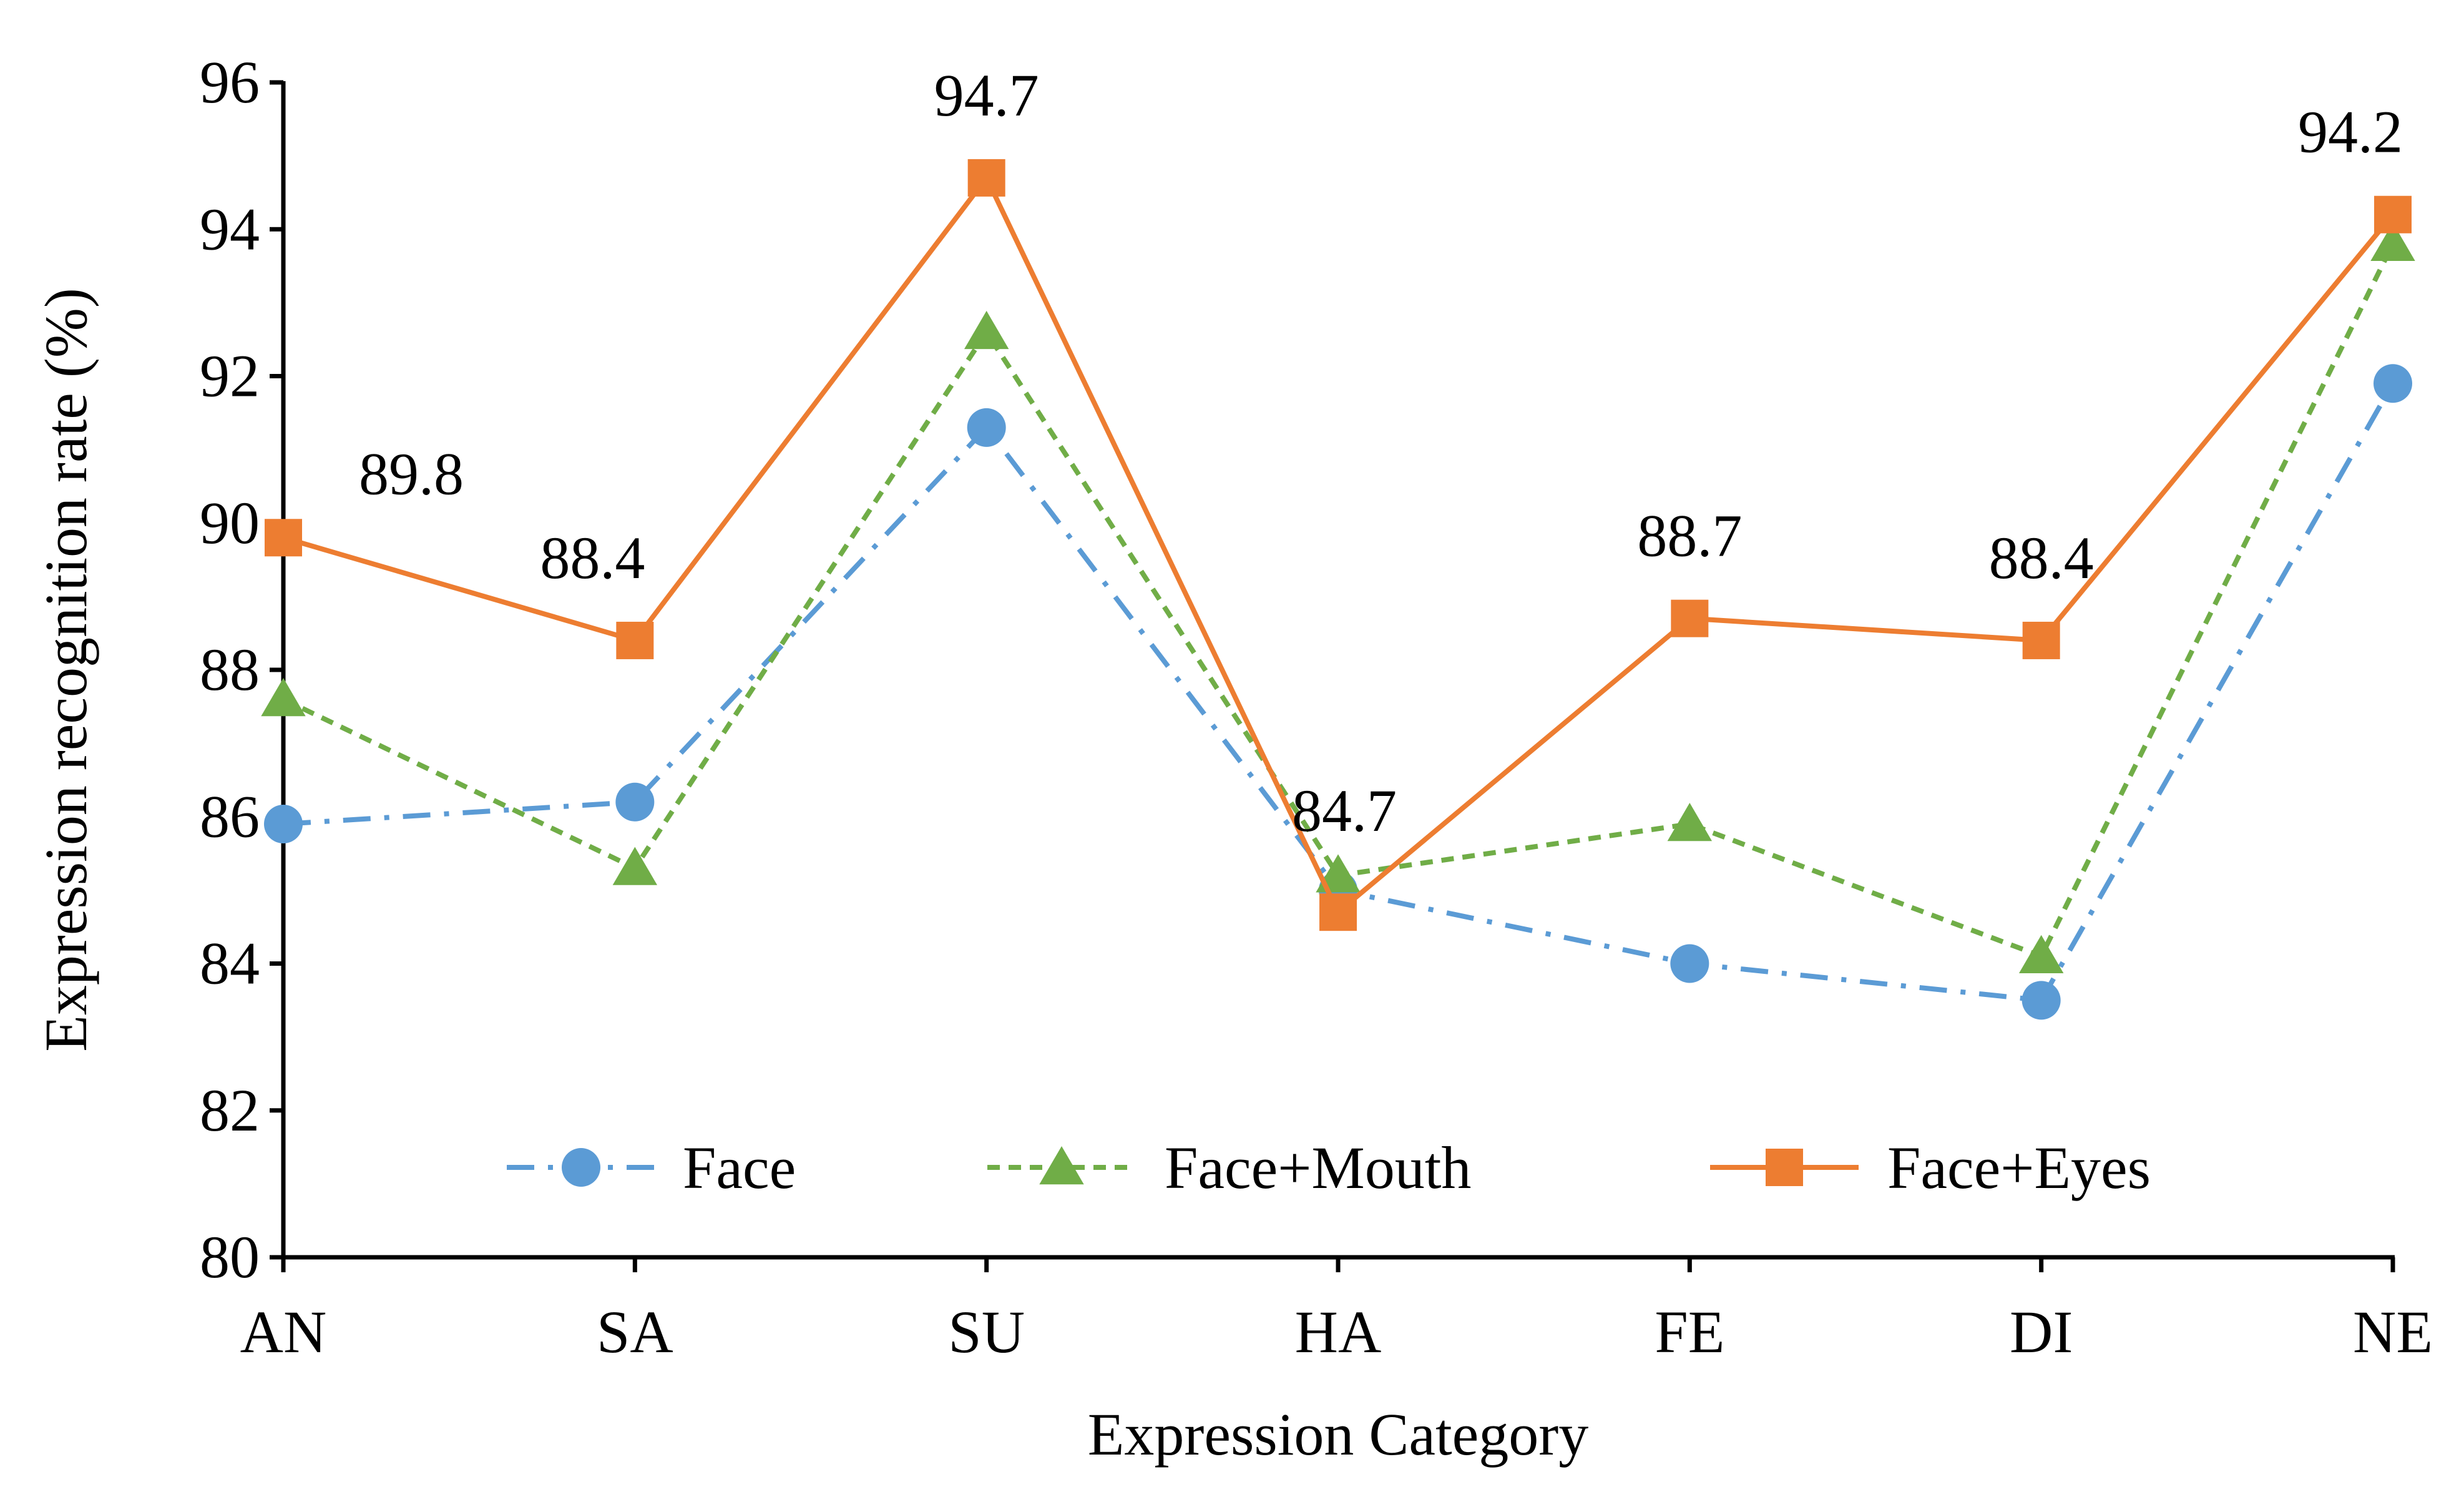  What do you see at coordinates (283, 1331) in the screenshot?
I see `x-tick-label: AN` at bounding box center [283, 1331].